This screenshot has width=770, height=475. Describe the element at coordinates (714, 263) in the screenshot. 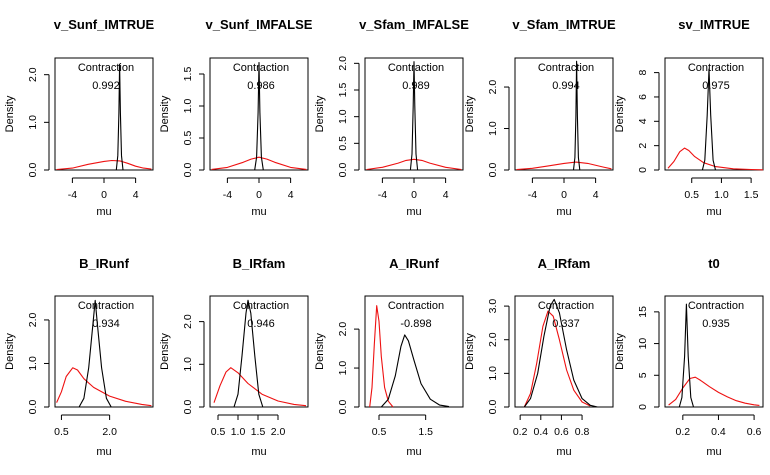

I see `panel-title: t0` at that location.